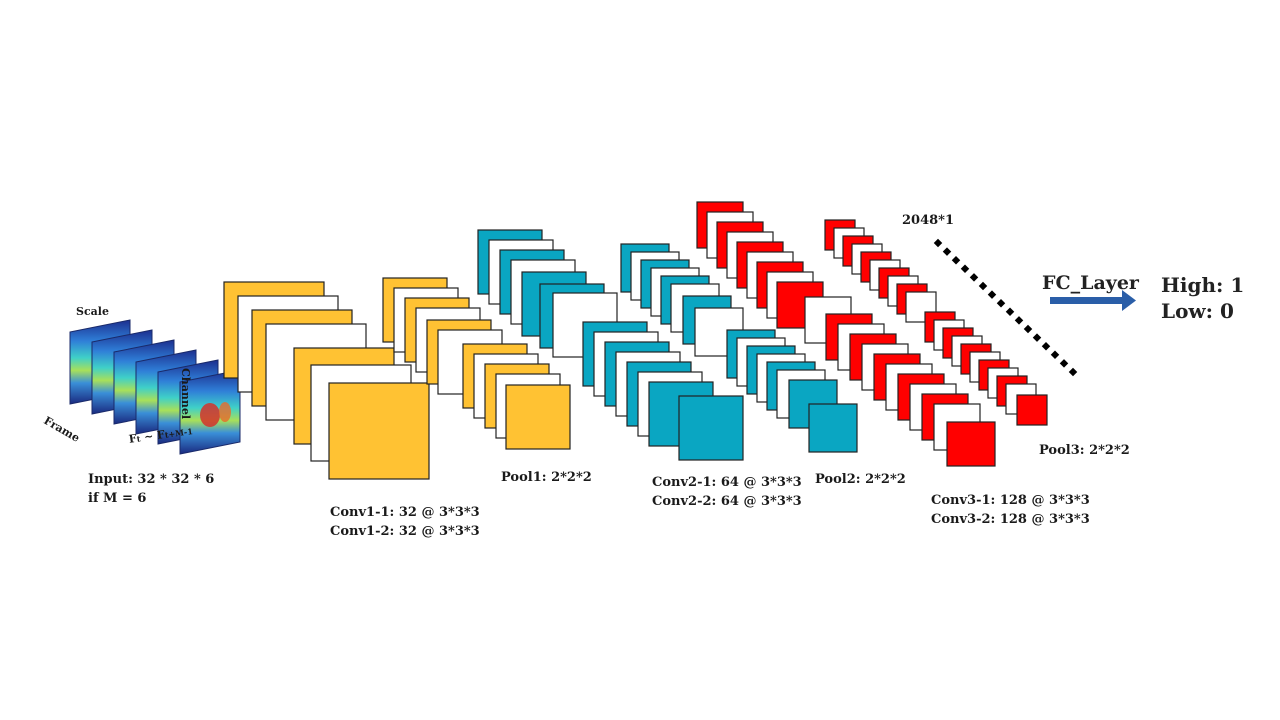 The image size is (1280, 720). What do you see at coordinates (971, 444) in the screenshot?
I see `conv3-feature-map` at bounding box center [971, 444].